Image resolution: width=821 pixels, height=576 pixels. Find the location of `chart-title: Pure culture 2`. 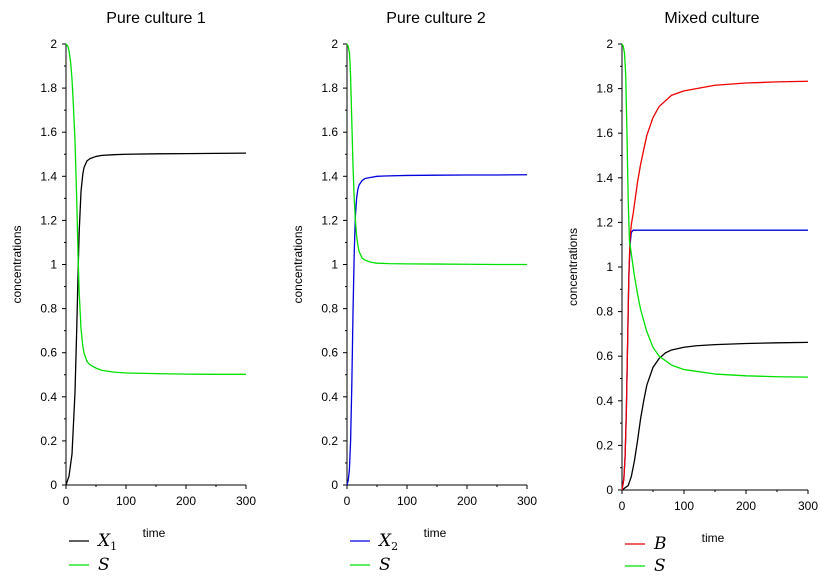

chart-title: Pure culture 2 is located at coordinates (436, 18).